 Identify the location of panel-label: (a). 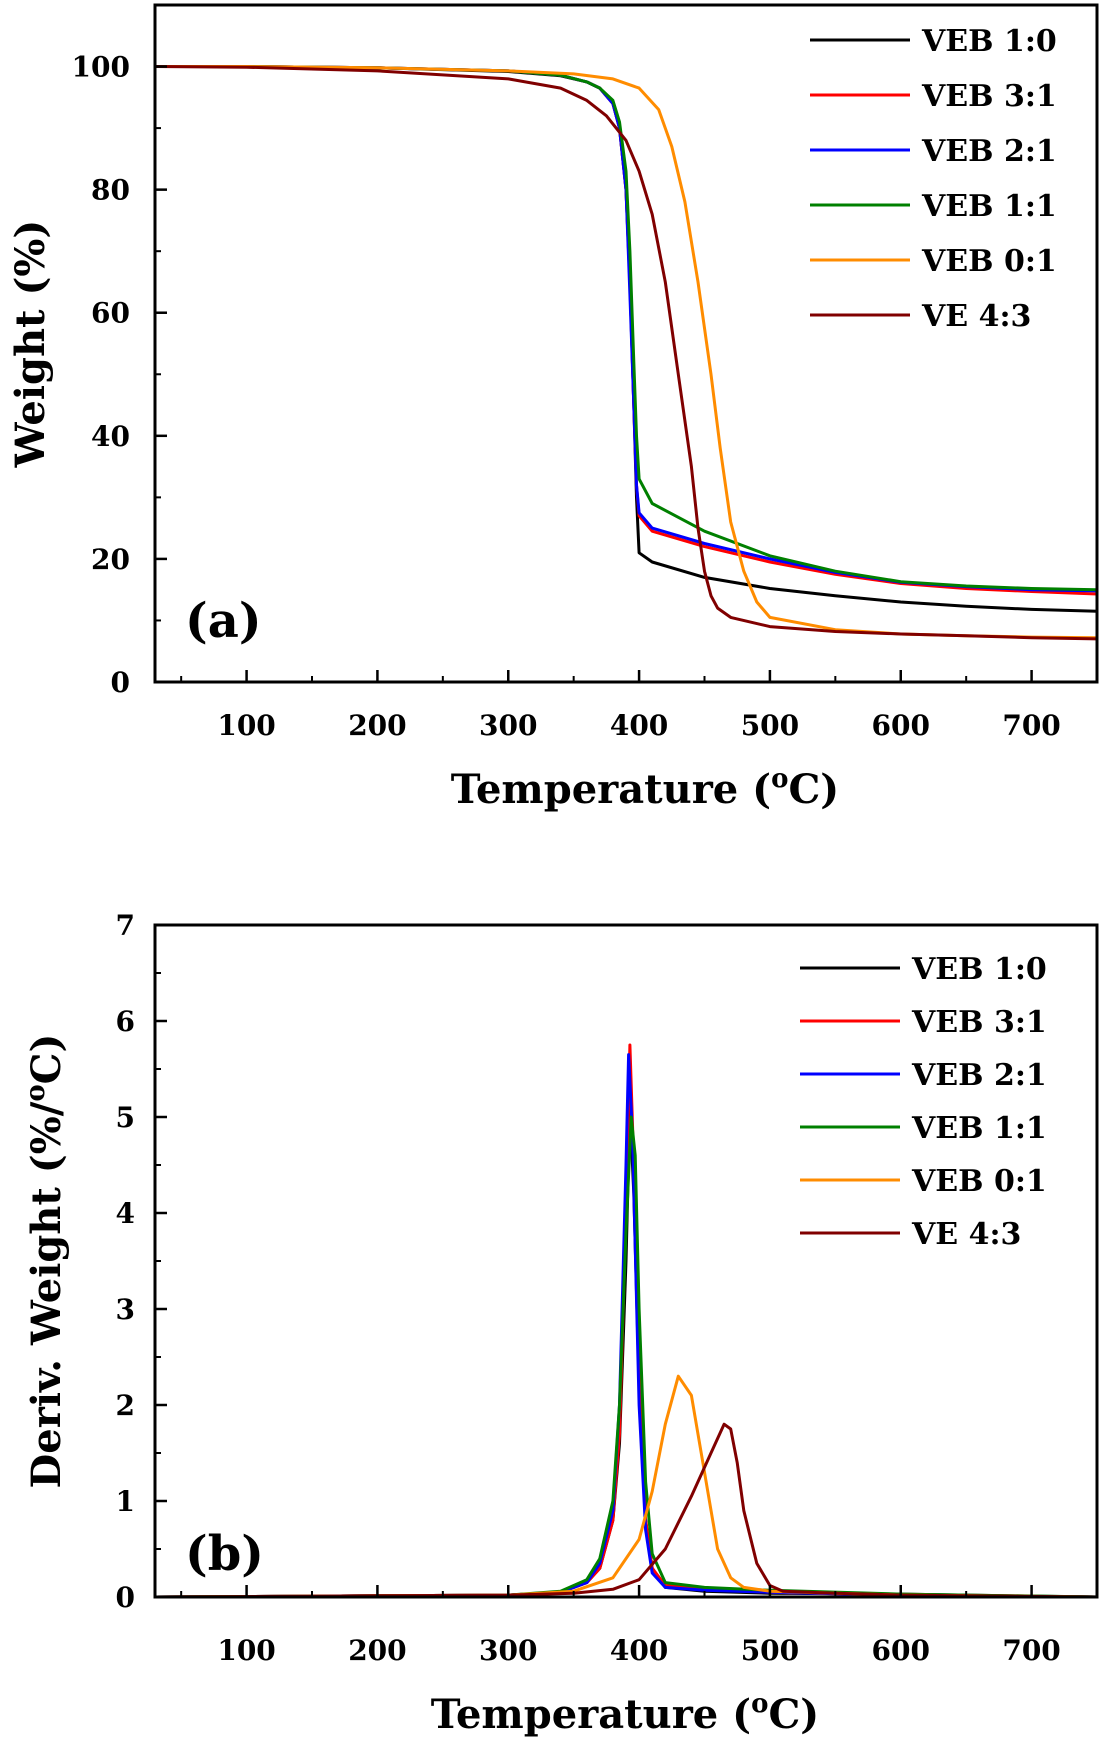
(223, 621).